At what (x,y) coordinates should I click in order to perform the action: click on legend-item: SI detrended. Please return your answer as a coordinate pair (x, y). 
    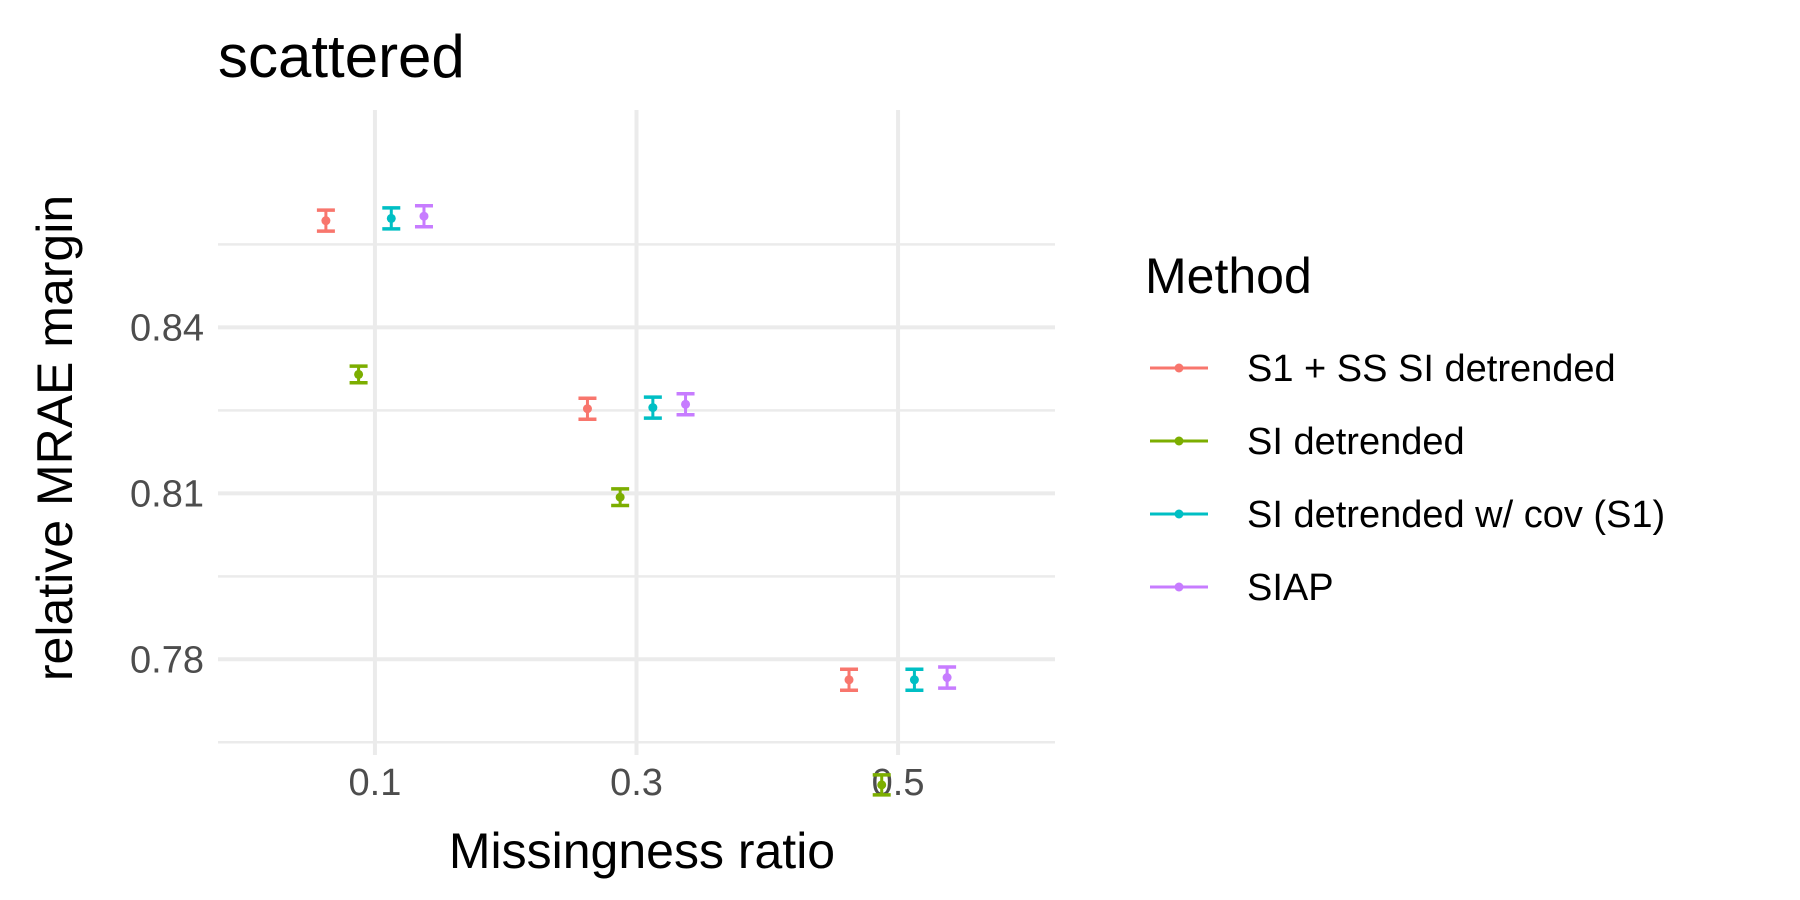
    Looking at the image, I should click on (1307, 442).